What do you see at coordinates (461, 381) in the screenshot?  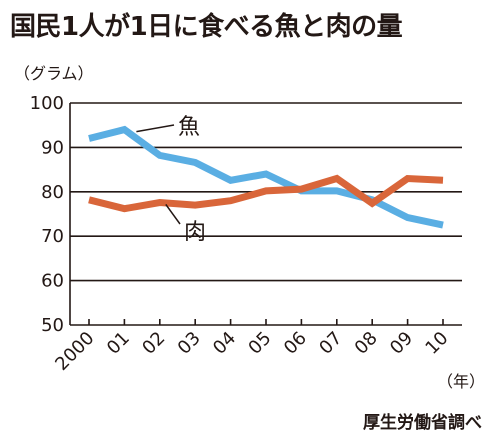 I see `x-axis-unit-label: （年）` at bounding box center [461, 381].